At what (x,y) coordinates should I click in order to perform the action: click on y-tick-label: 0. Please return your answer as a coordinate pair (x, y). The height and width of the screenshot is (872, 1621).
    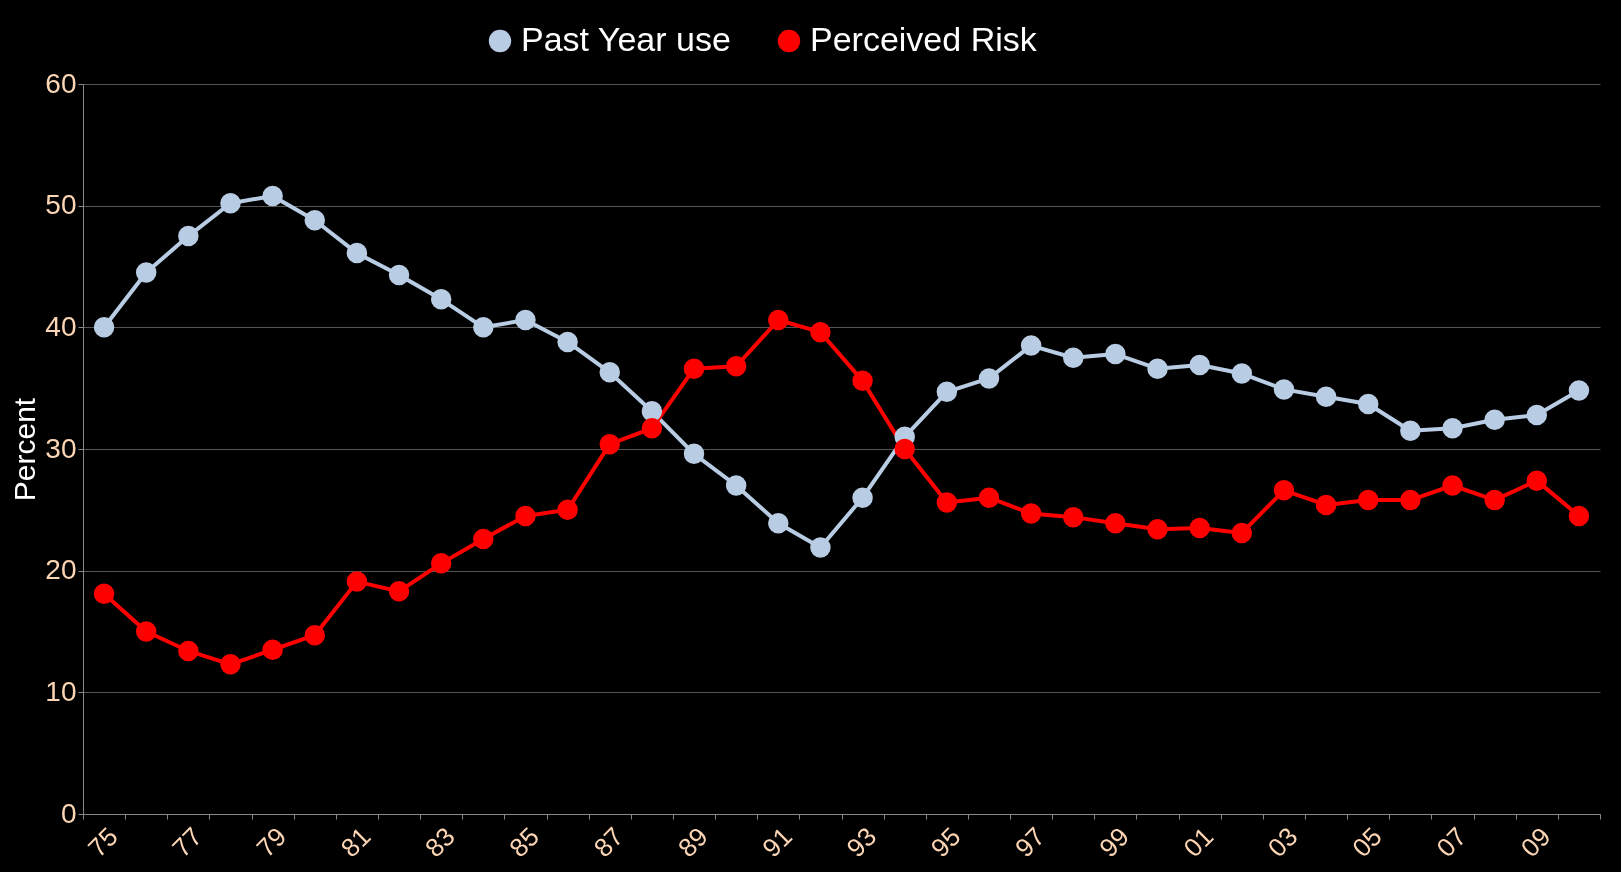
    Looking at the image, I should click on (68, 813).